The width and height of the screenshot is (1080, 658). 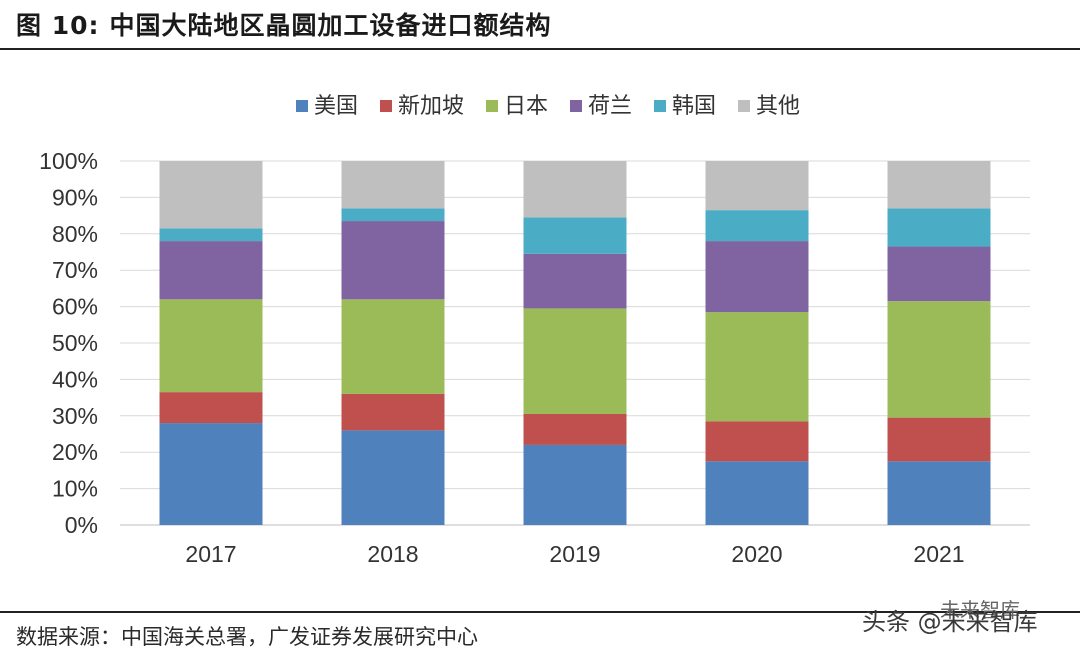 What do you see at coordinates (575, 189) in the screenshot?
I see `bar-segment-2019-其他` at bounding box center [575, 189].